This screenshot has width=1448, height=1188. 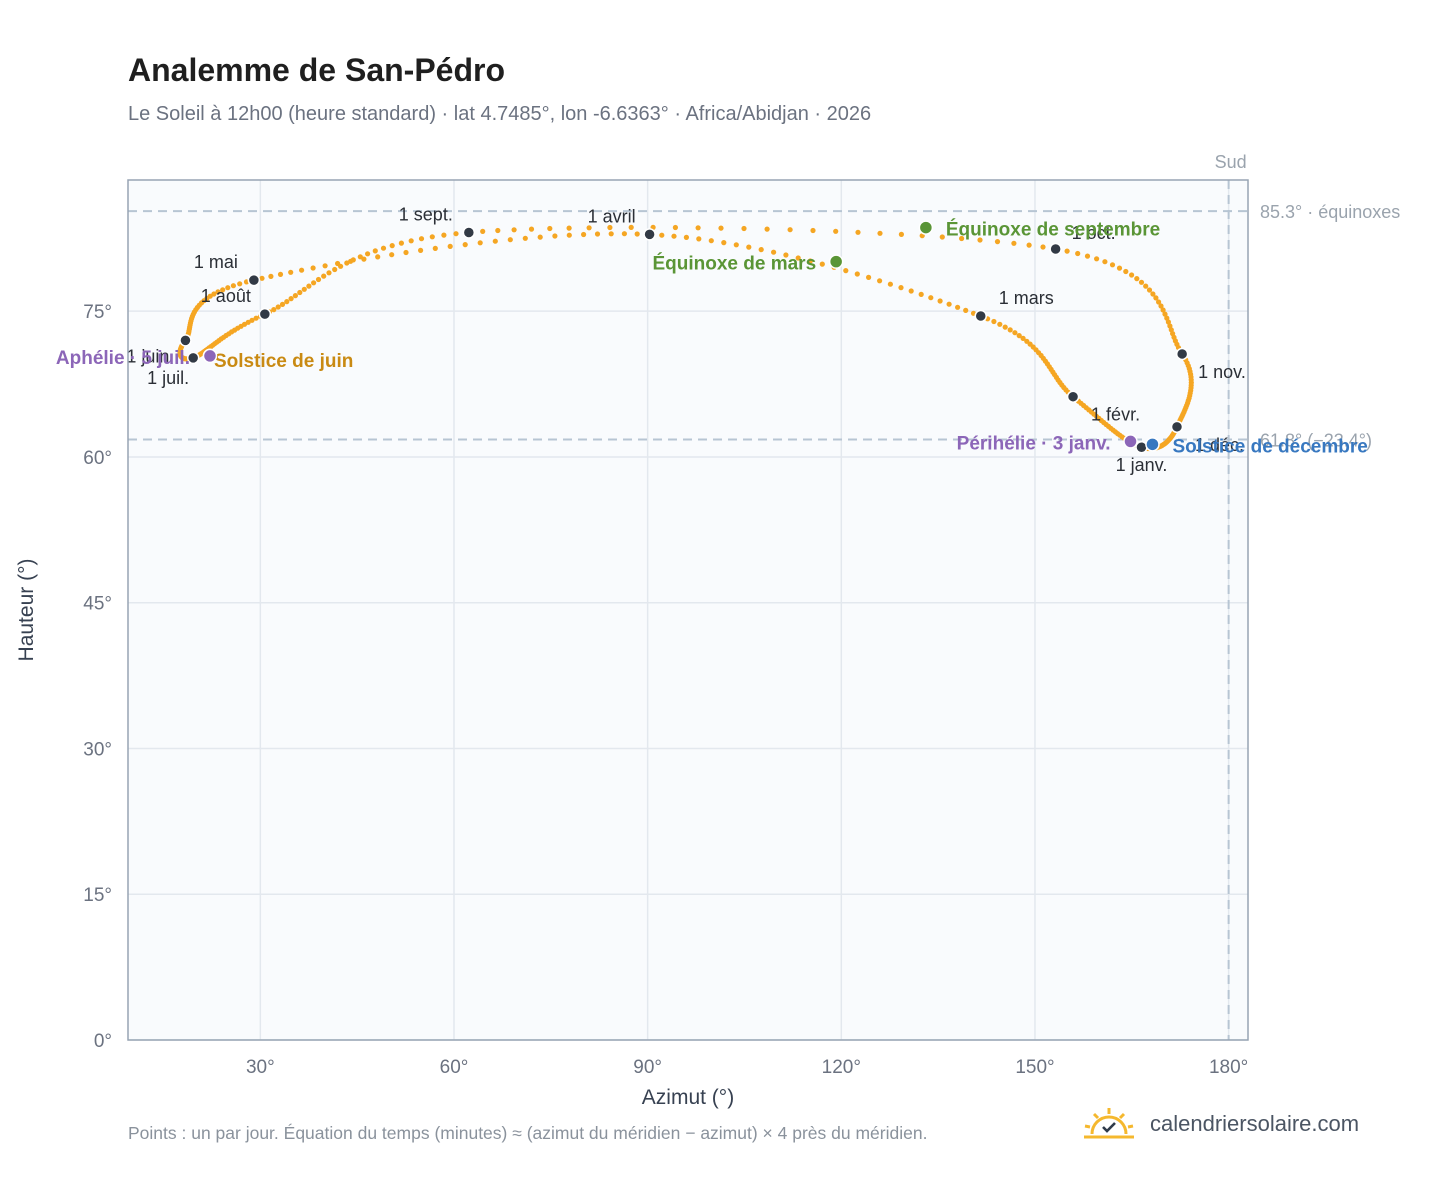 What do you see at coordinates (1142, 465) in the screenshot?
I see `month-label: 1 janv.` at bounding box center [1142, 465].